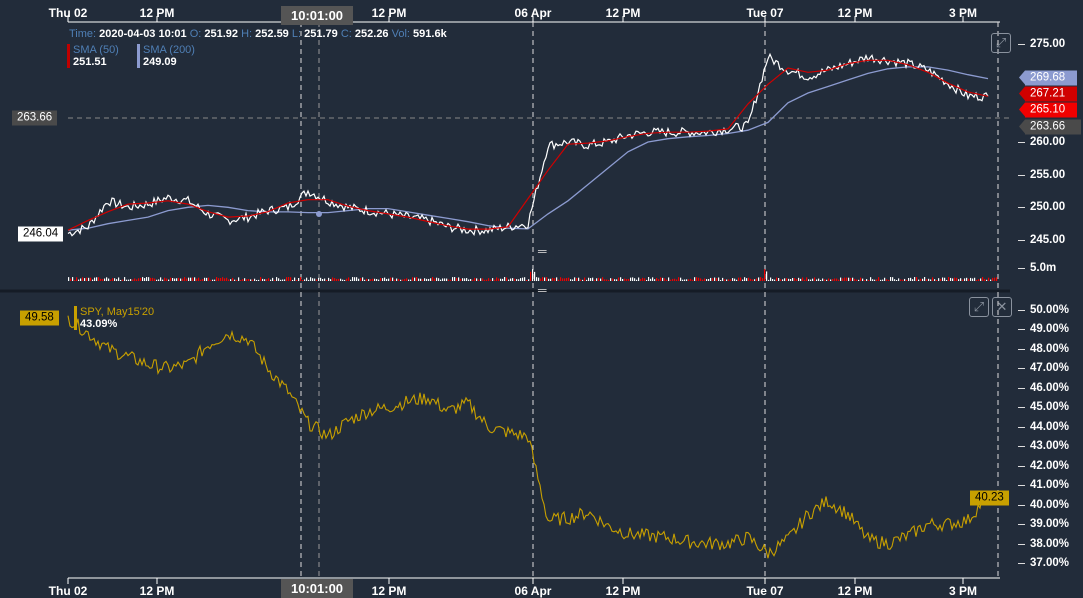 This screenshot has width=1083, height=598. Describe the element at coordinates (623, 591) in the screenshot. I see `time-tick-bottom: 12 PM` at that location.